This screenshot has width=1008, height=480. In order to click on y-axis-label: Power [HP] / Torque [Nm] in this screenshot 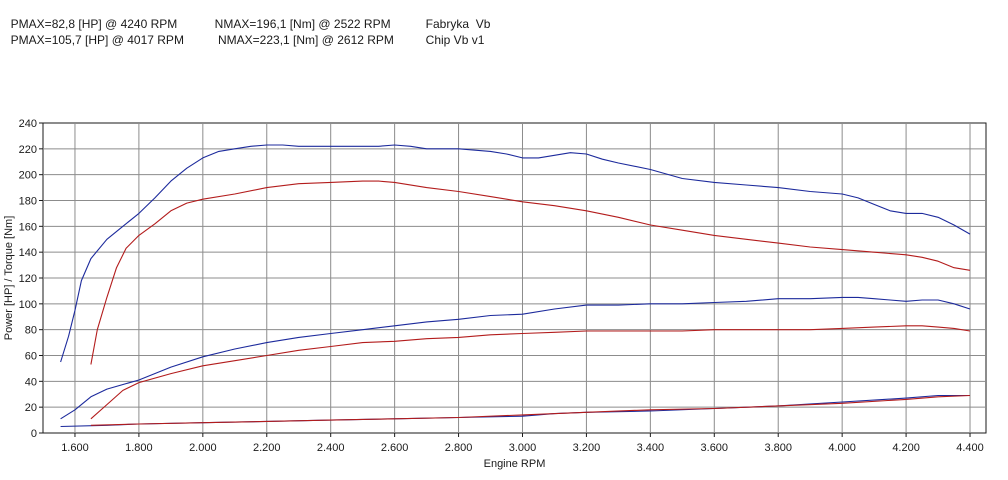, I will do `click(9, 278)`.